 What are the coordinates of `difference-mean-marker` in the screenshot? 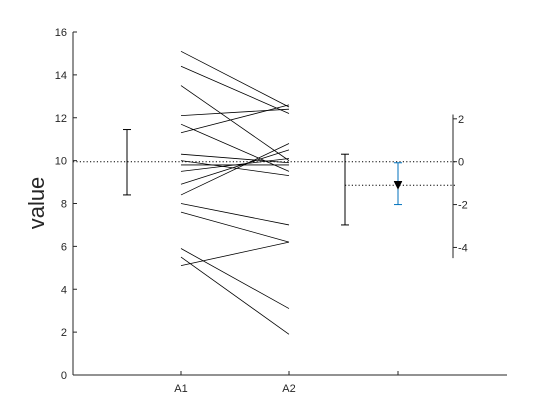 It's located at (398, 185).